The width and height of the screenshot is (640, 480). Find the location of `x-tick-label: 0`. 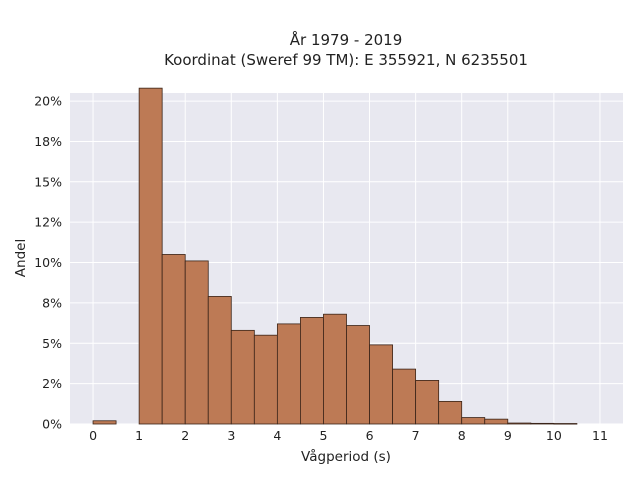

x-tick-label: 0 is located at coordinates (93, 435).